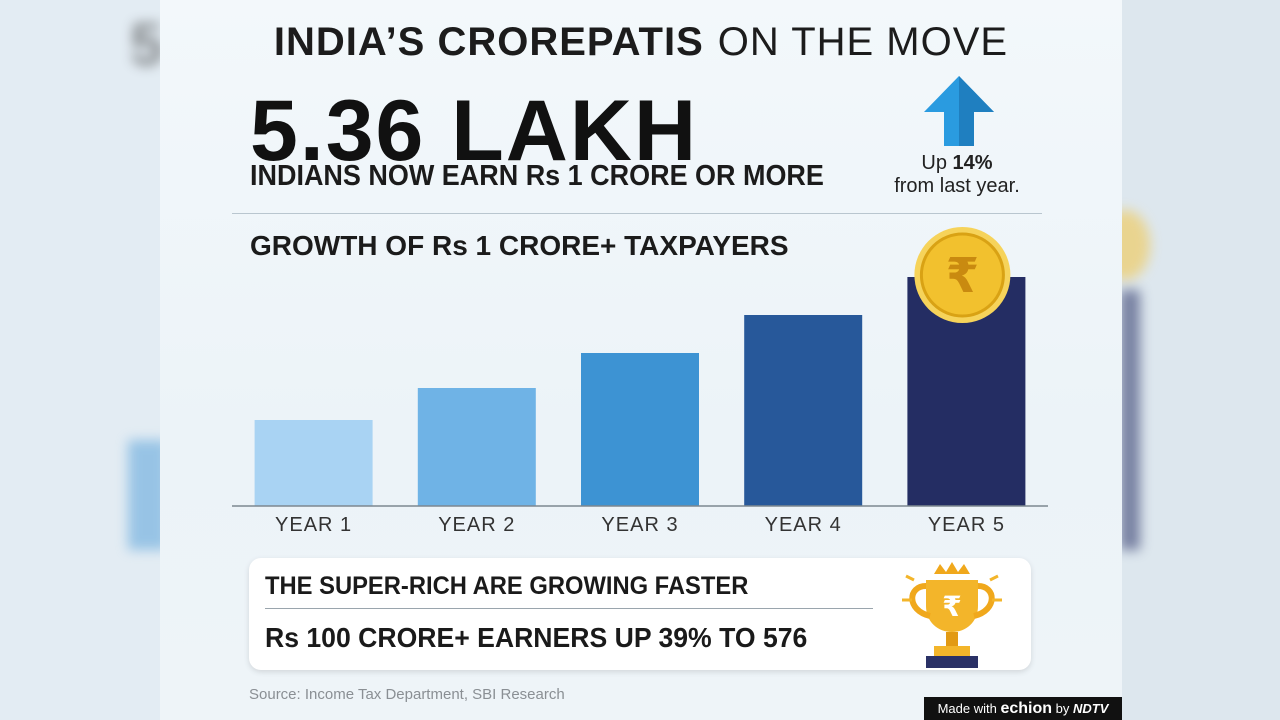  What do you see at coordinates (313, 525) in the screenshot?
I see `x-tick-label: YEAR 1` at bounding box center [313, 525].